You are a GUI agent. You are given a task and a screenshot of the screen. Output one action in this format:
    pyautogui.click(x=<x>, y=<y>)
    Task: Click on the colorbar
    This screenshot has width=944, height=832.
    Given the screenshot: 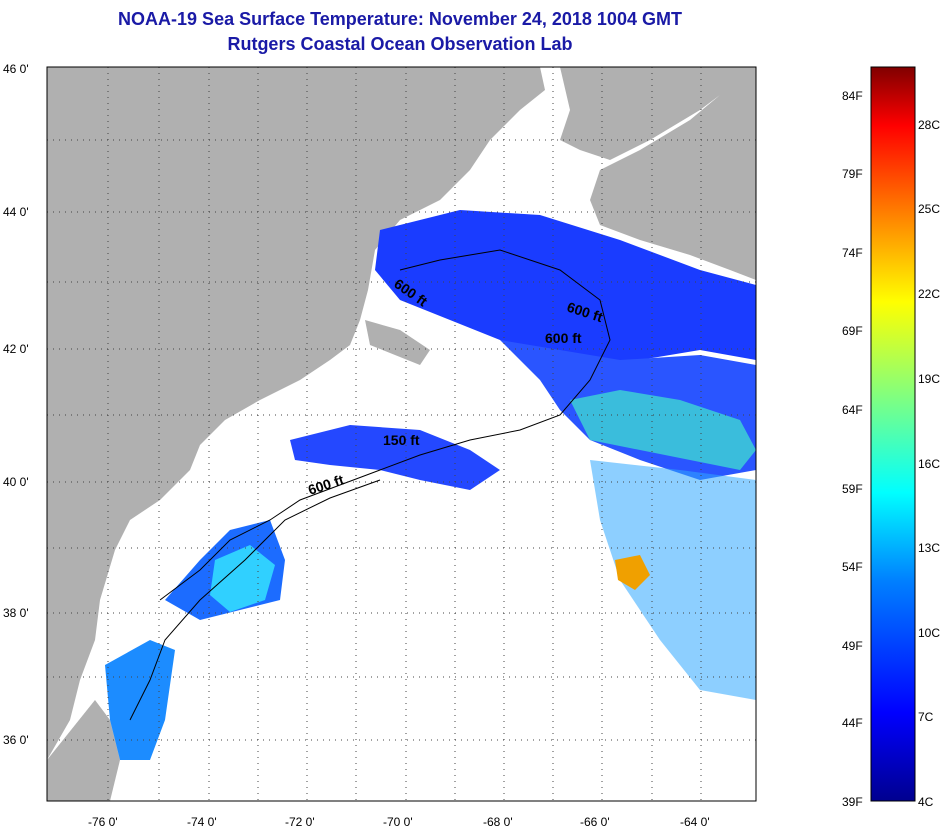 What is the action you would take?
    pyautogui.click(x=893, y=434)
    